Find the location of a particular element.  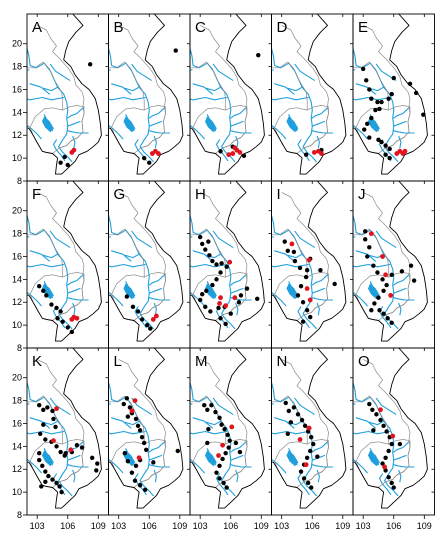

panel-label: K is located at coordinates (37, 361).